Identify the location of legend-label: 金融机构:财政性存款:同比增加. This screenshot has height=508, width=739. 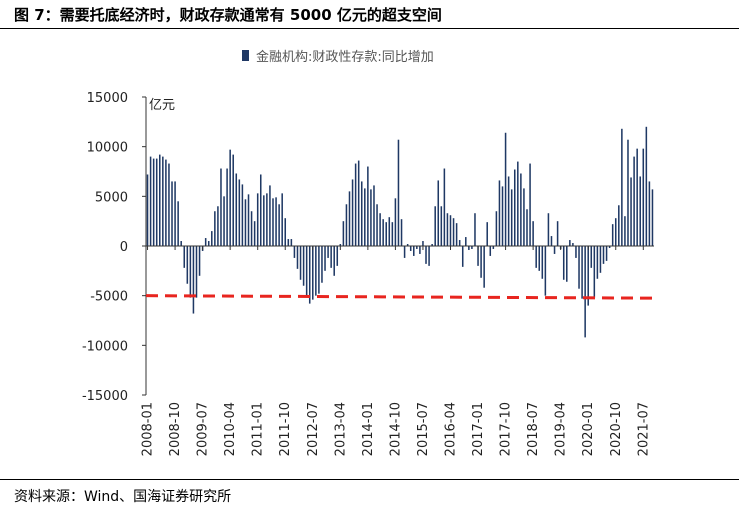
(345, 57).